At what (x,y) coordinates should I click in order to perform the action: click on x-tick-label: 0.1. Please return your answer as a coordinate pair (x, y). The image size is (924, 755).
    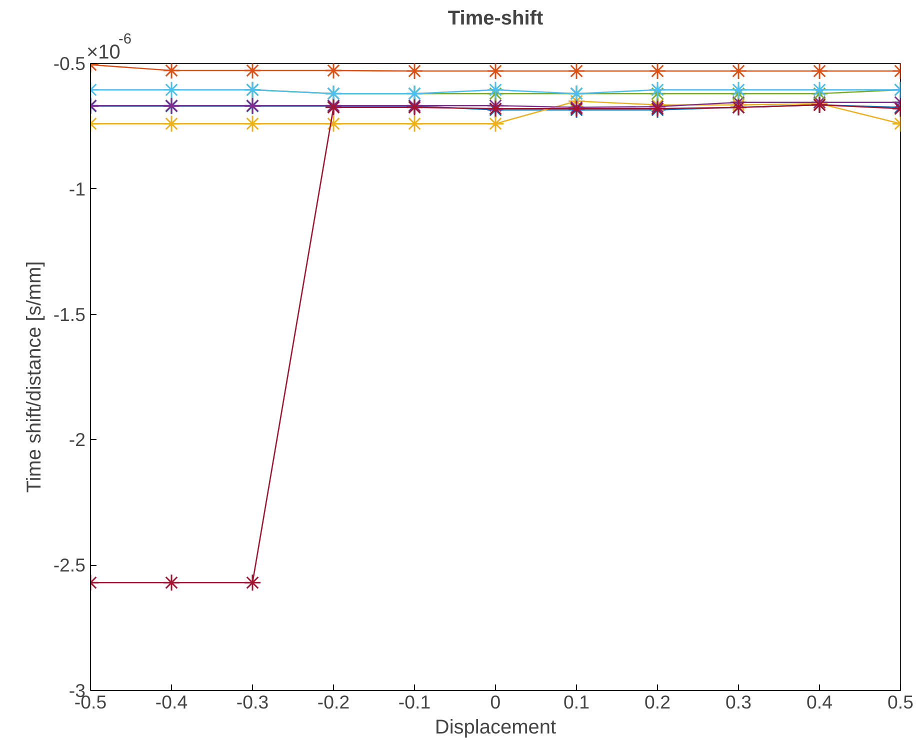
    Looking at the image, I should click on (577, 702).